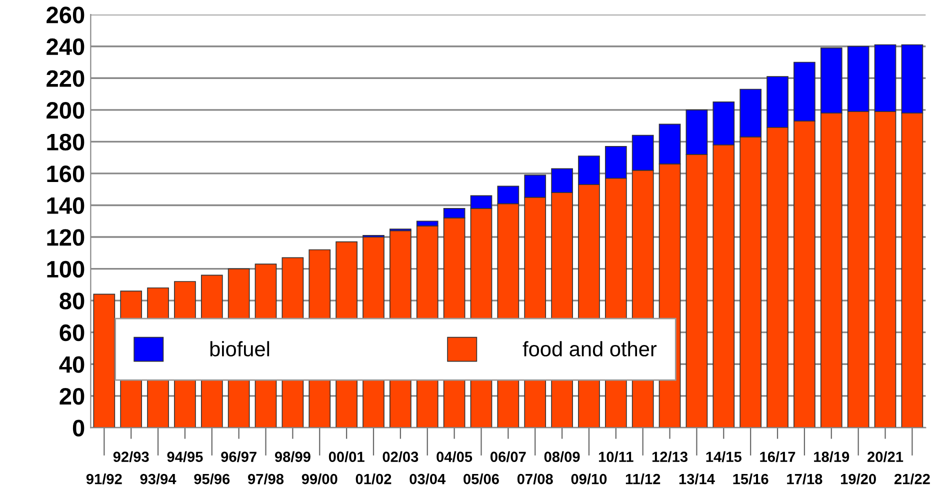 The image size is (935, 486). What do you see at coordinates (292, 456) in the screenshot?
I see `x-tick-label: 98/99` at bounding box center [292, 456].